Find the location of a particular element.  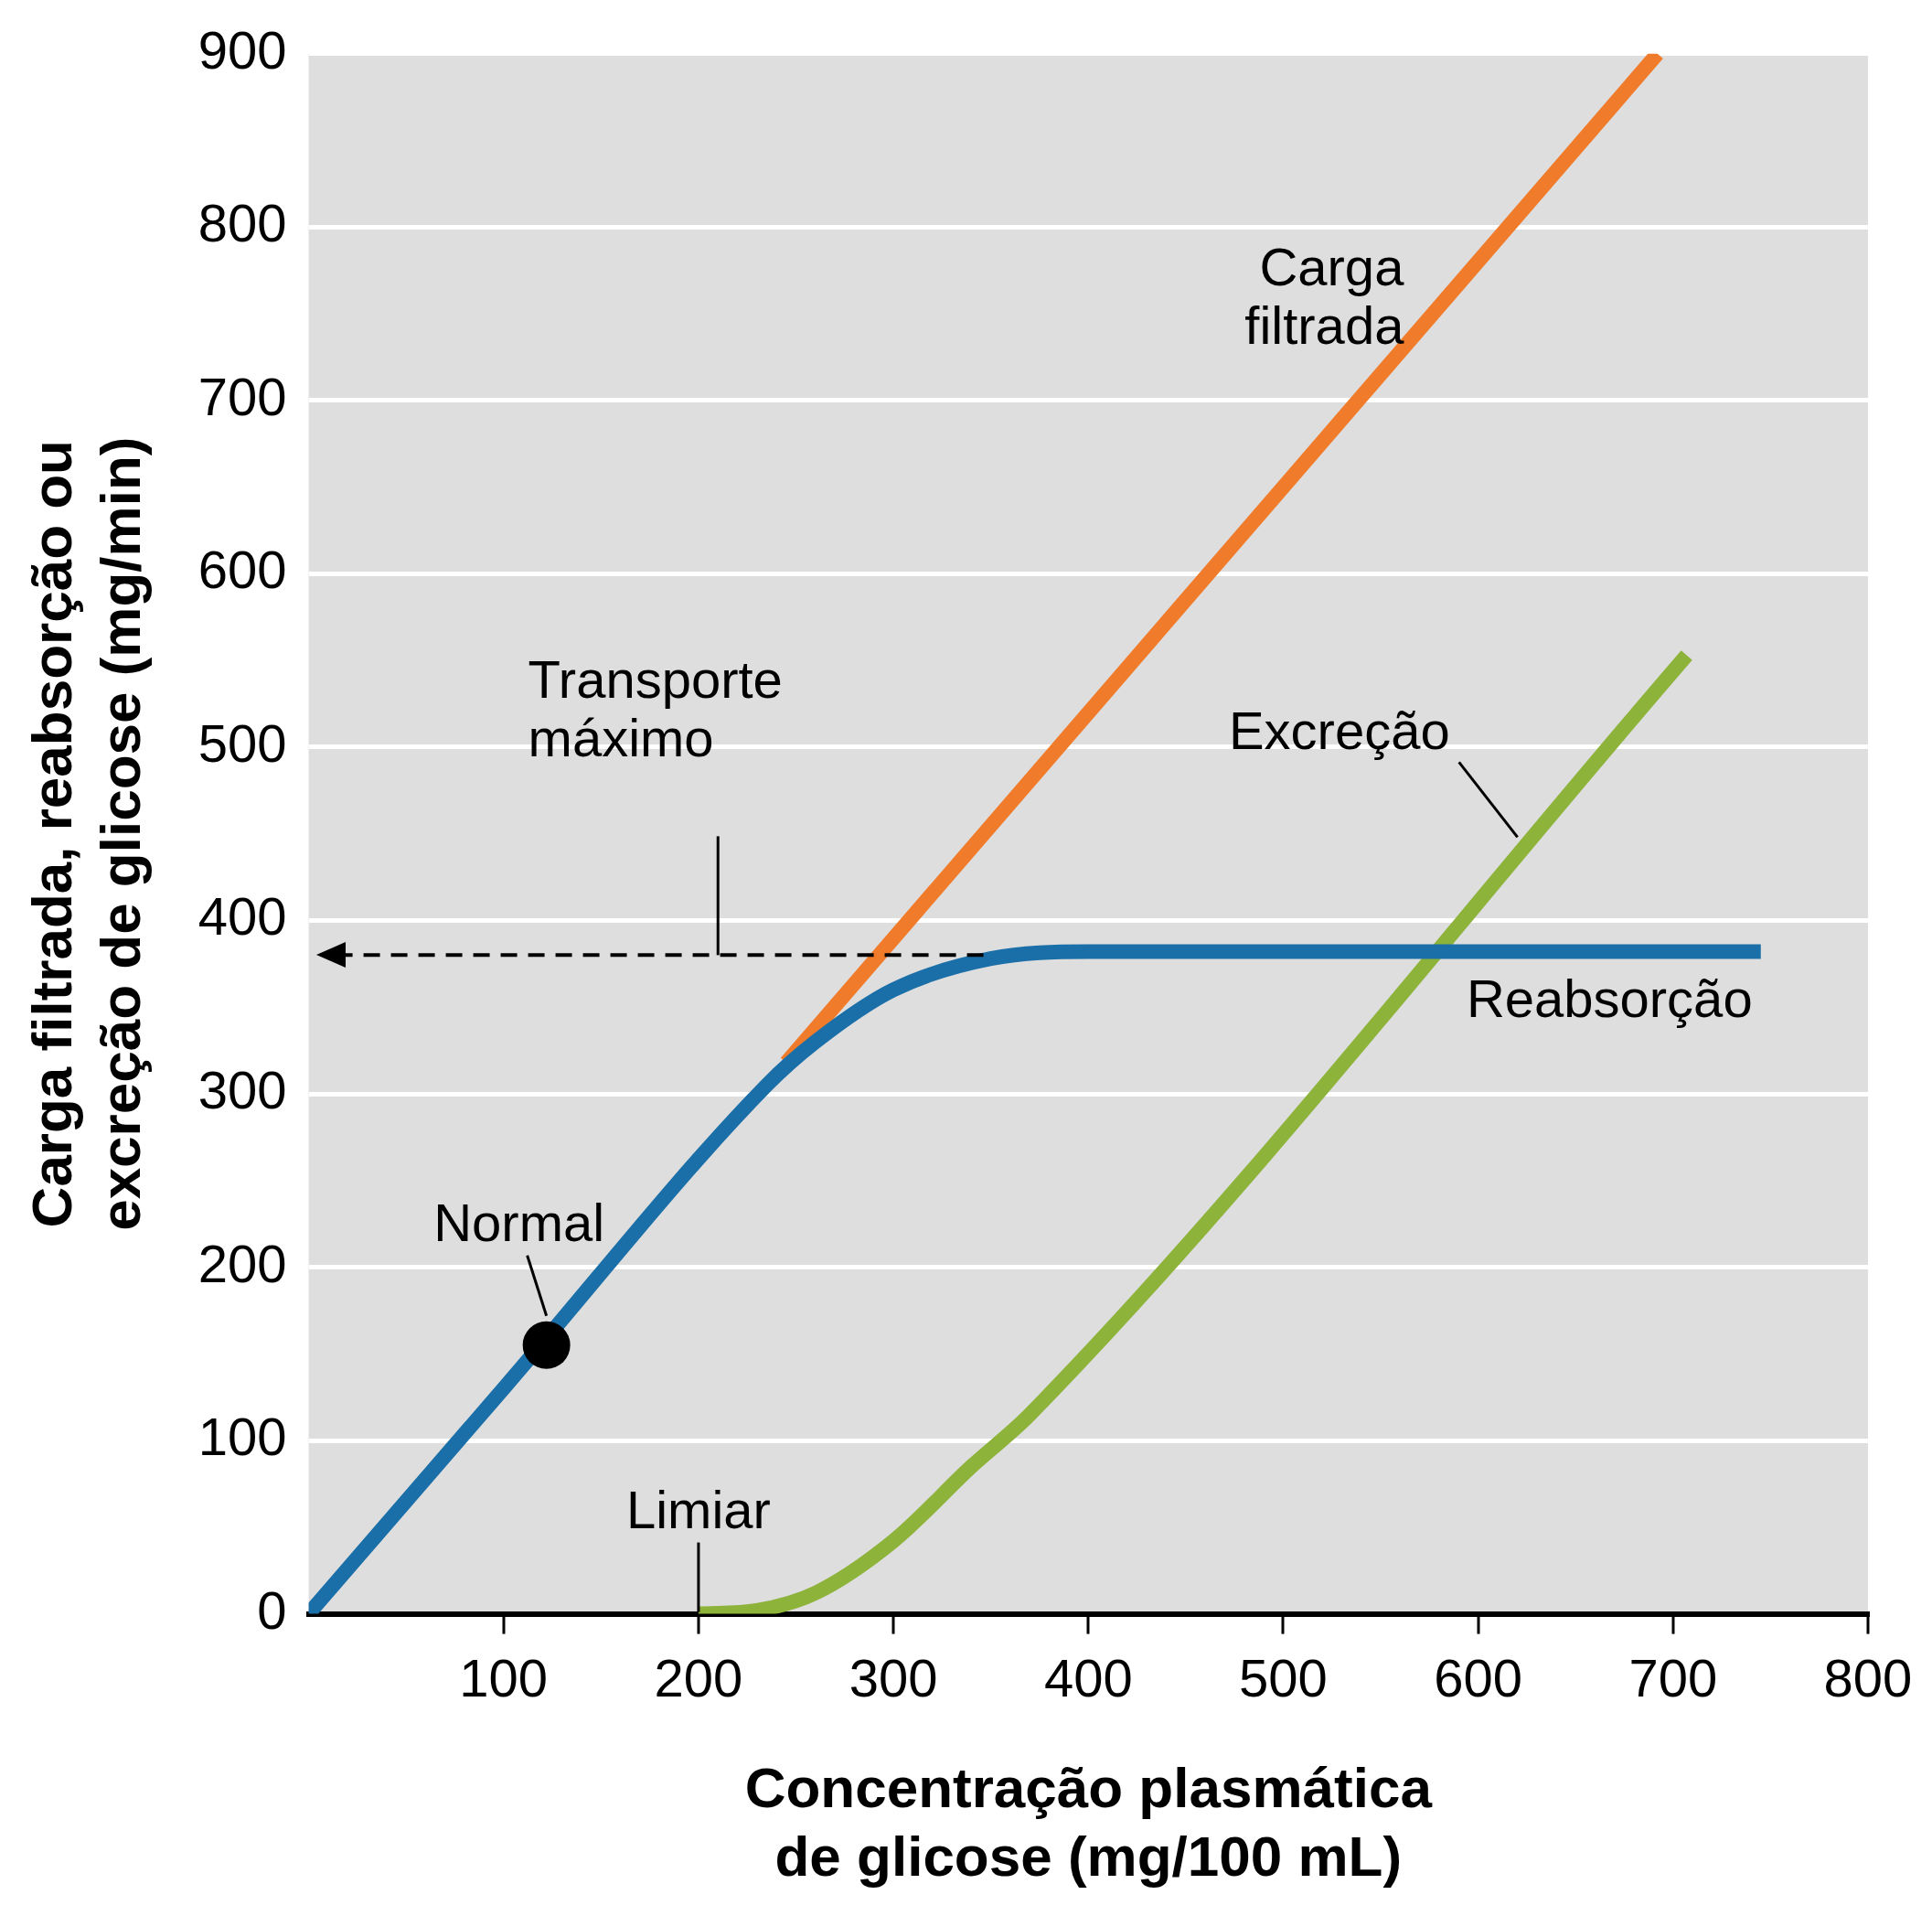

x-tick-label: 500 is located at coordinates (1283, 1678).